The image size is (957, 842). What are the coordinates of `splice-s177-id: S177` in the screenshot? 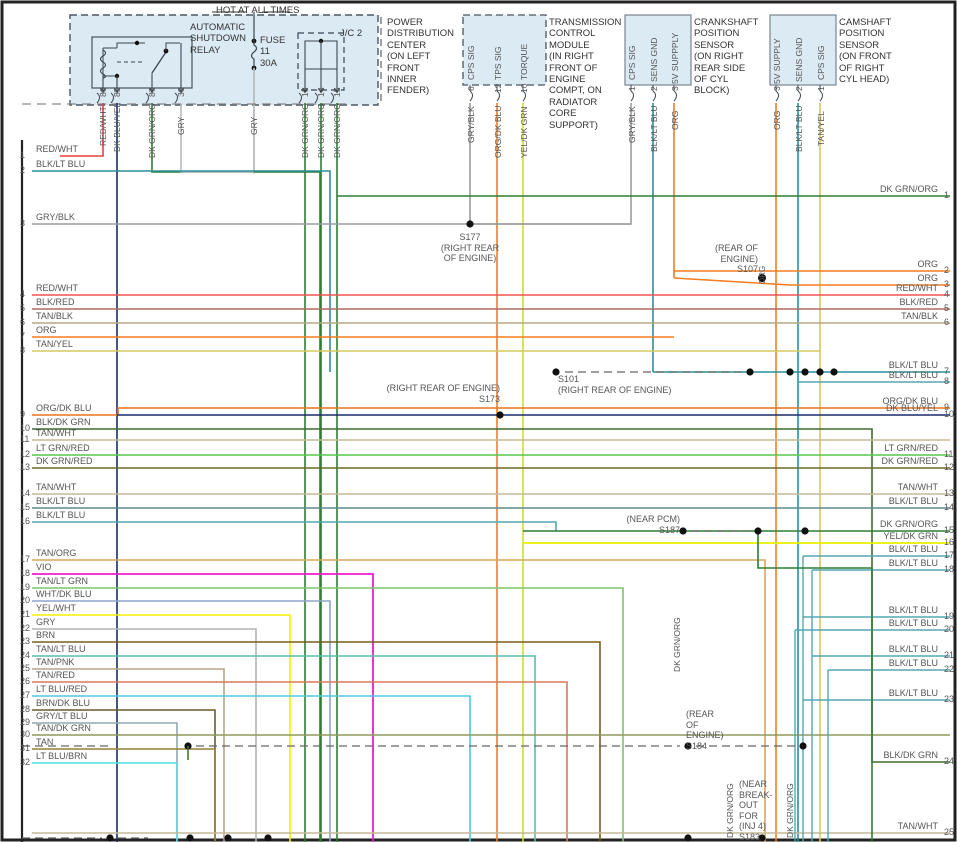 It's located at (470, 237).